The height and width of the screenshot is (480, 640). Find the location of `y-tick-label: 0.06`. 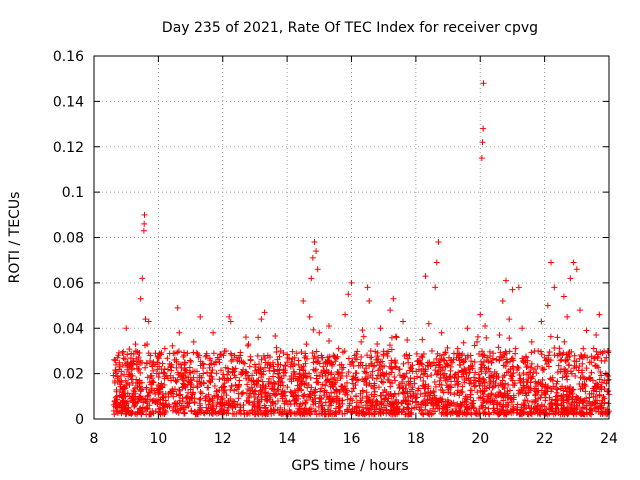

y-tick-label: 0.06 is located at coordinates (68, 284).